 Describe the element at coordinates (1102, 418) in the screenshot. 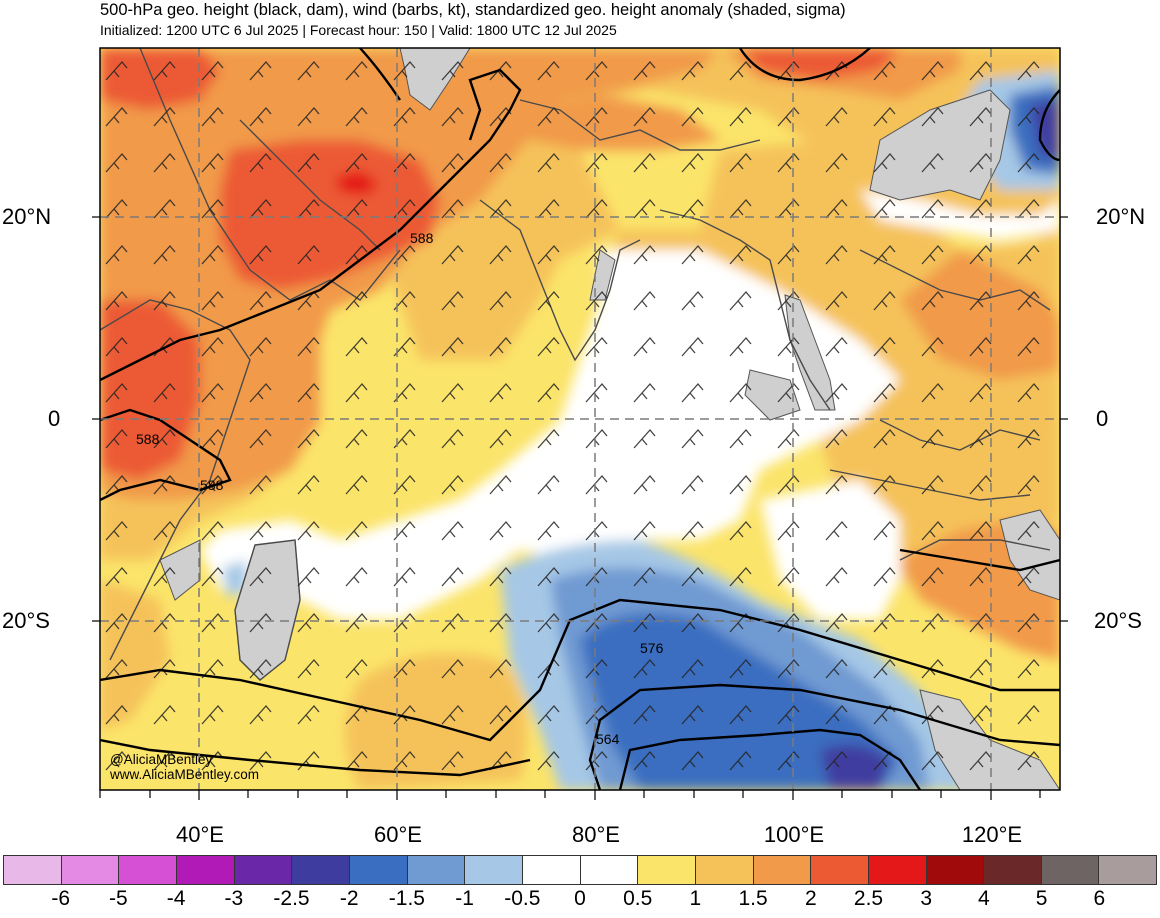

I see `lat-label-eq-right: 0` at that location.